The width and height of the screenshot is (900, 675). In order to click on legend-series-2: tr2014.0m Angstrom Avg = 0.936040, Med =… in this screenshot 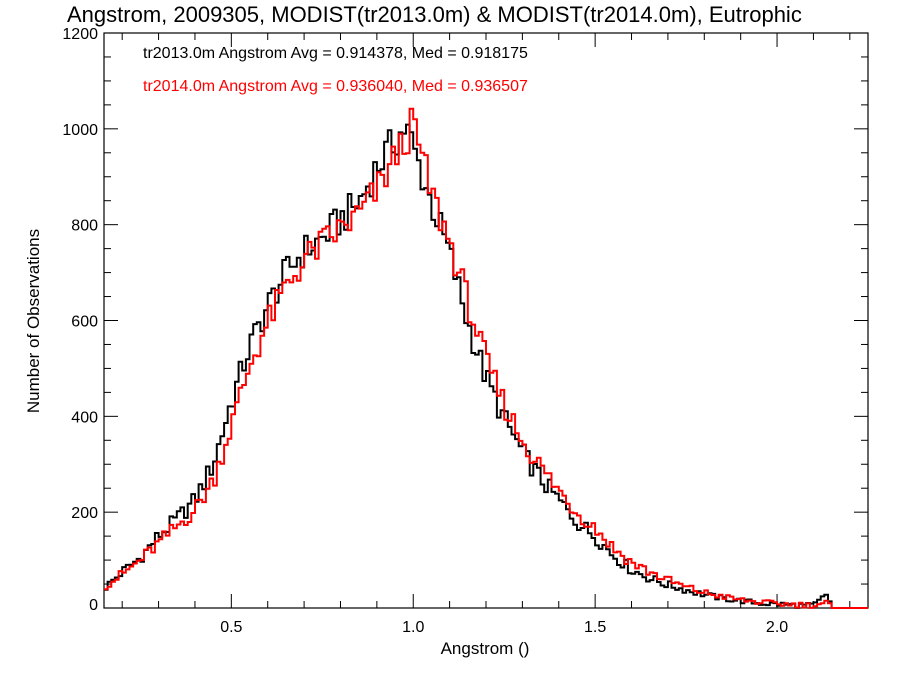, I will do `click(335, 86)`.